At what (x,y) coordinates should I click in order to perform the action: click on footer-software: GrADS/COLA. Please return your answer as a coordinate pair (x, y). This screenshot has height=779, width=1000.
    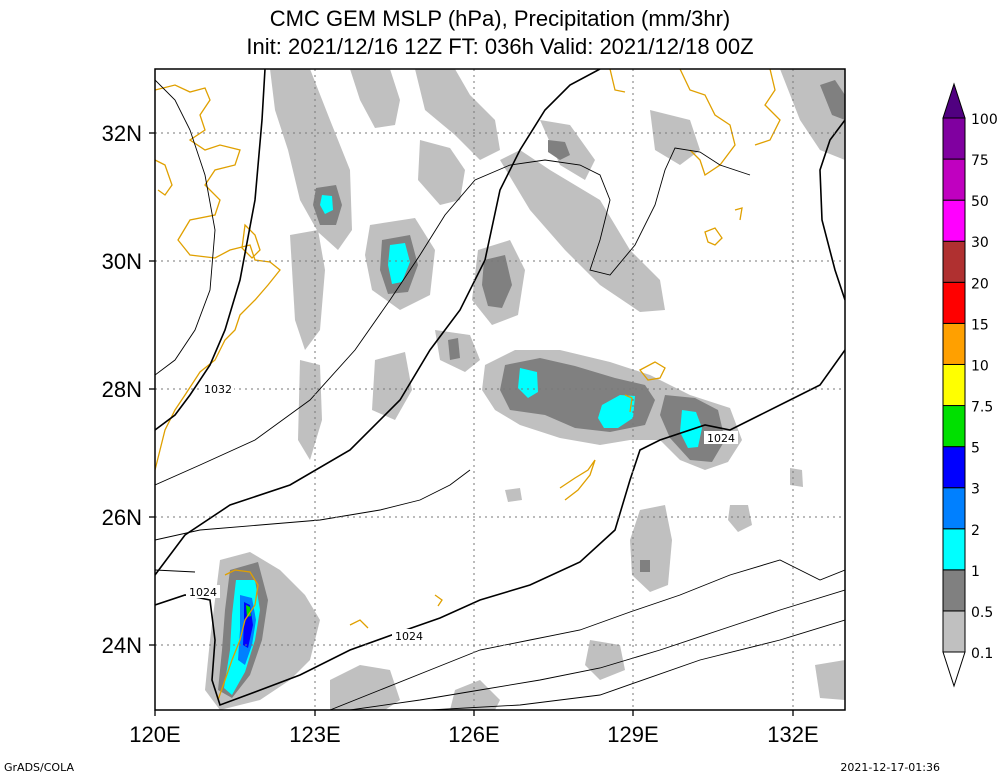
    Looking at the image, I should click on (39, 767).